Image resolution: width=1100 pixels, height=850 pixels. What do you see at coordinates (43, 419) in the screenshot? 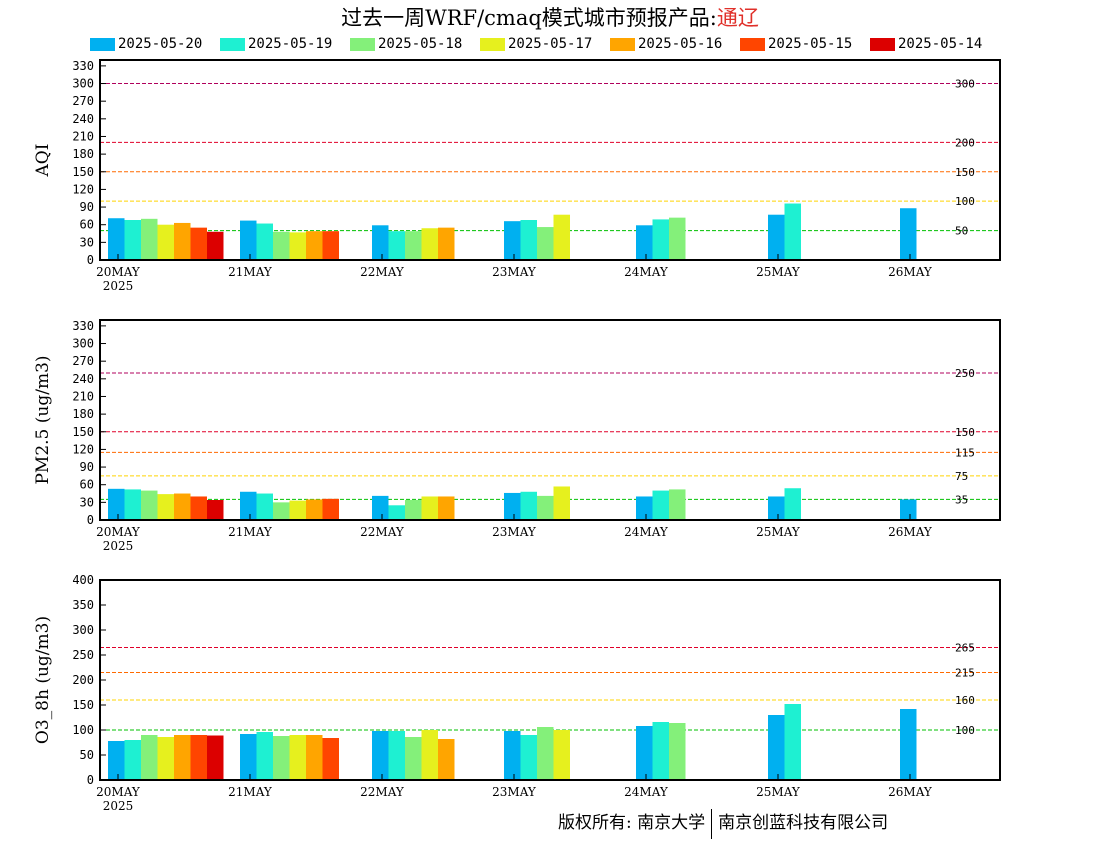
I see `y-axis-label: PM2.5 (ug/m3)` at bounding box center [43, 419].